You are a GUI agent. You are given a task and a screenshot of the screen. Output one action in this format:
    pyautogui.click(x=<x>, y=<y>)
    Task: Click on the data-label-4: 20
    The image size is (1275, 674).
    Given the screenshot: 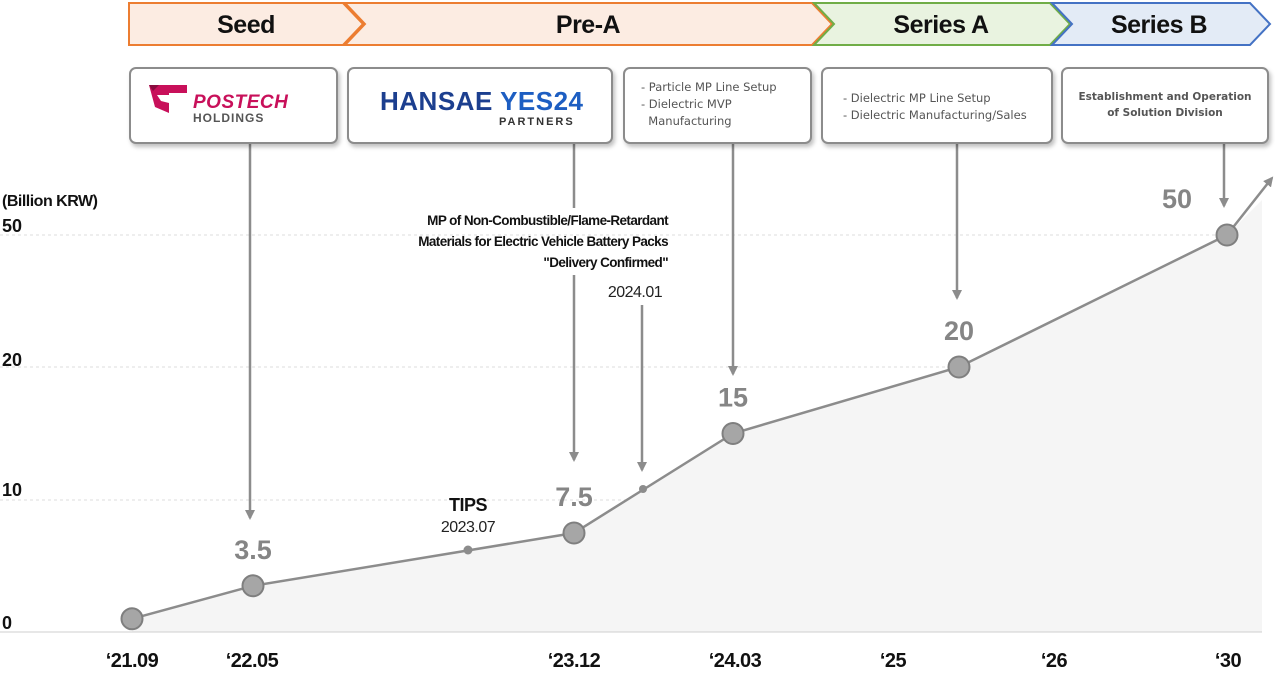 What is the action you would take?
    pyautogui.click(x=959, y=331)
    